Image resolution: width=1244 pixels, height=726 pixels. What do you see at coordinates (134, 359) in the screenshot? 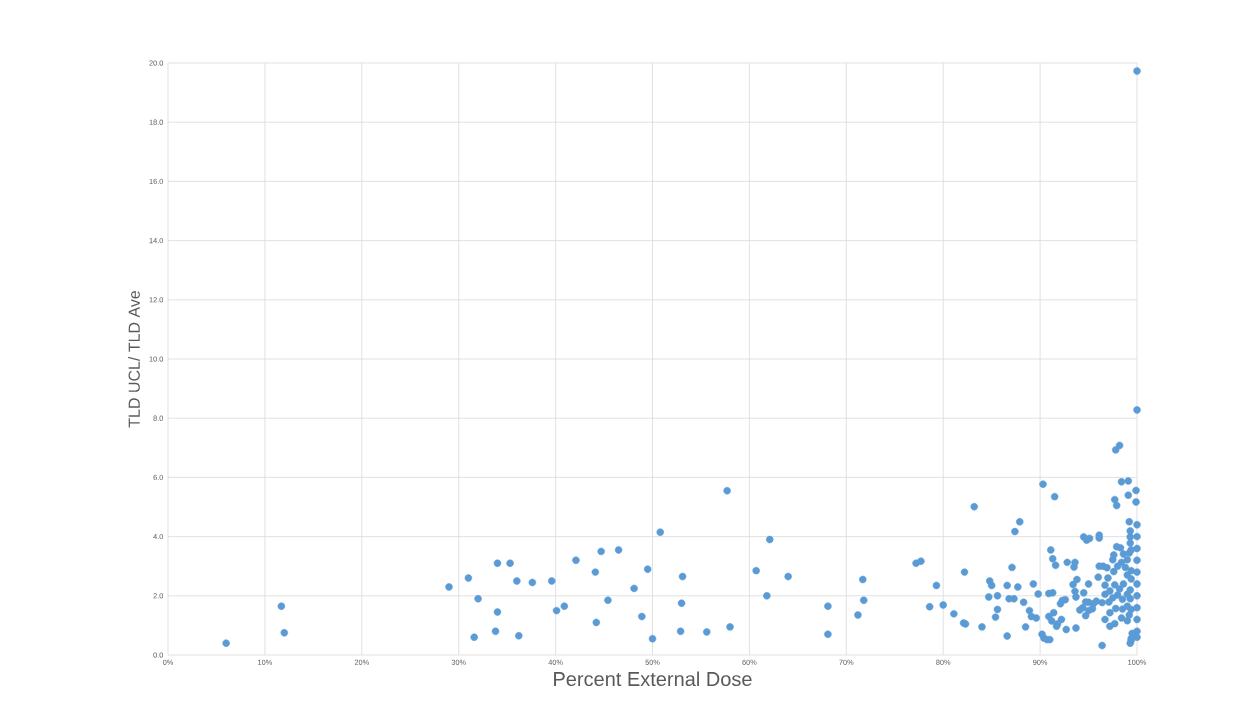
I see `y-axis-title: TLD UCL/ TLD Ave` at bounding box center [134, 359].